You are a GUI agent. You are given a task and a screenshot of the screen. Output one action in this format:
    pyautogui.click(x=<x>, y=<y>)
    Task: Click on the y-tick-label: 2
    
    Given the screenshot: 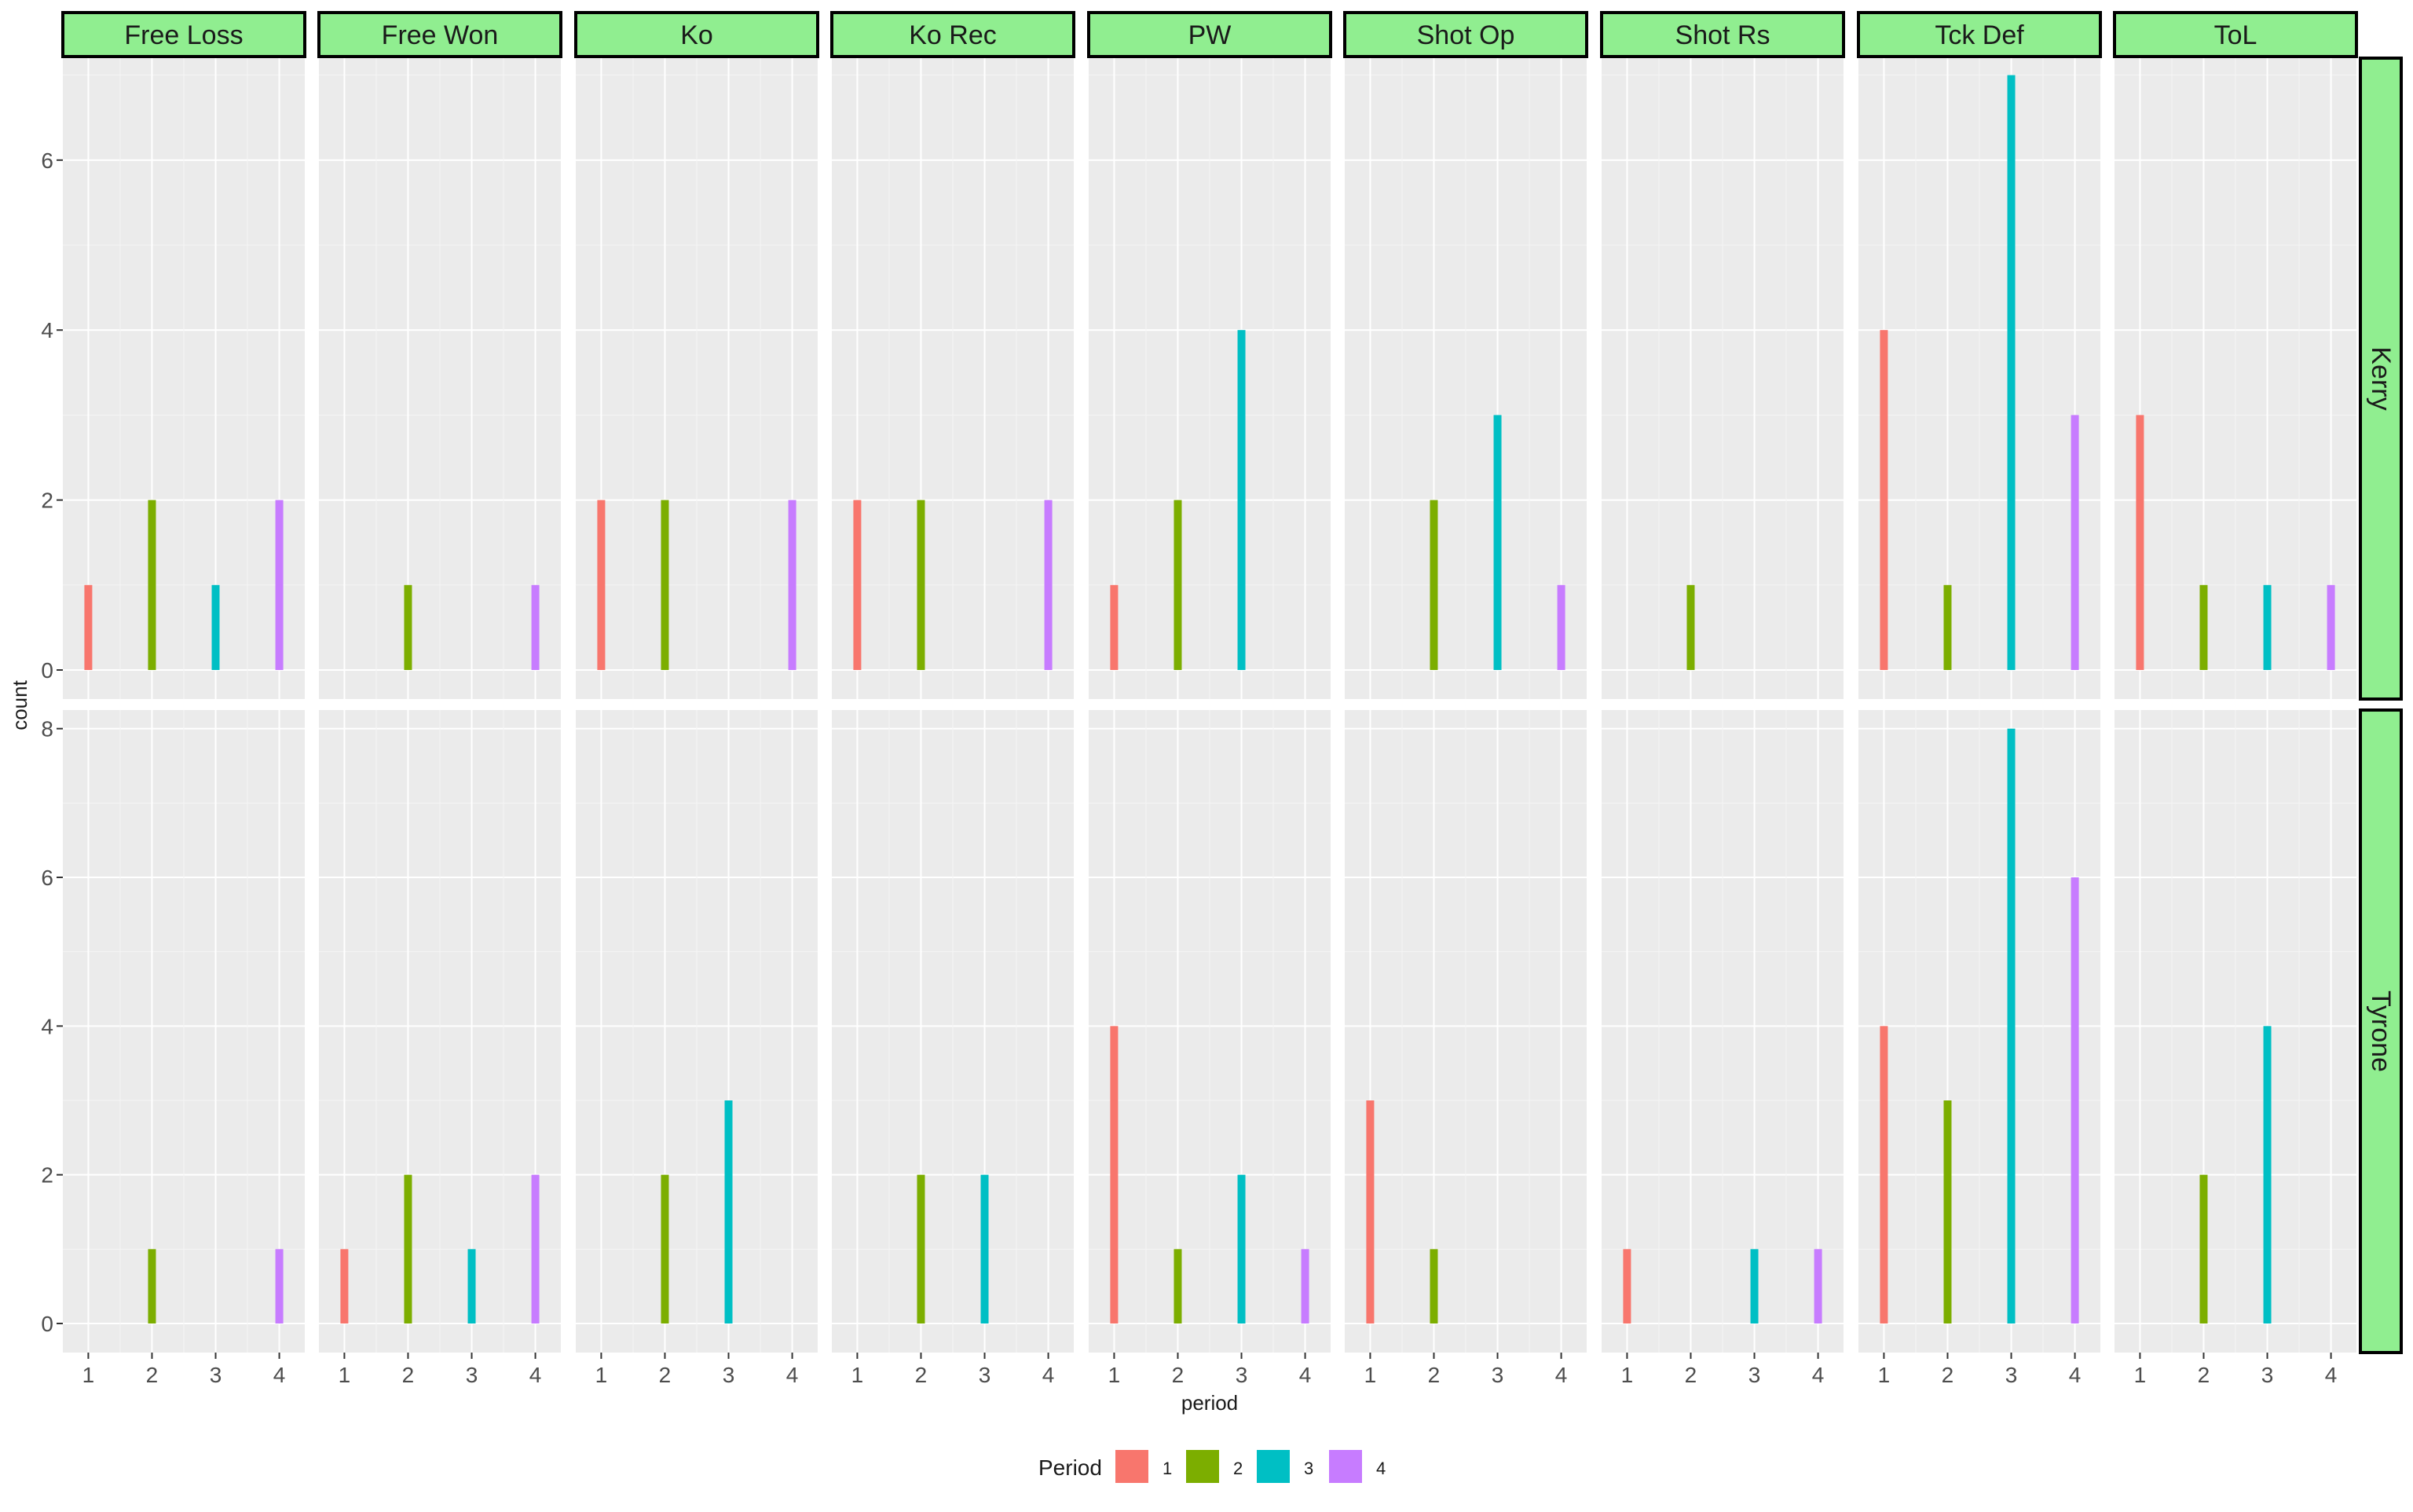 What is the action you would take?
    pyautogui.click(x=47, y=501)
    